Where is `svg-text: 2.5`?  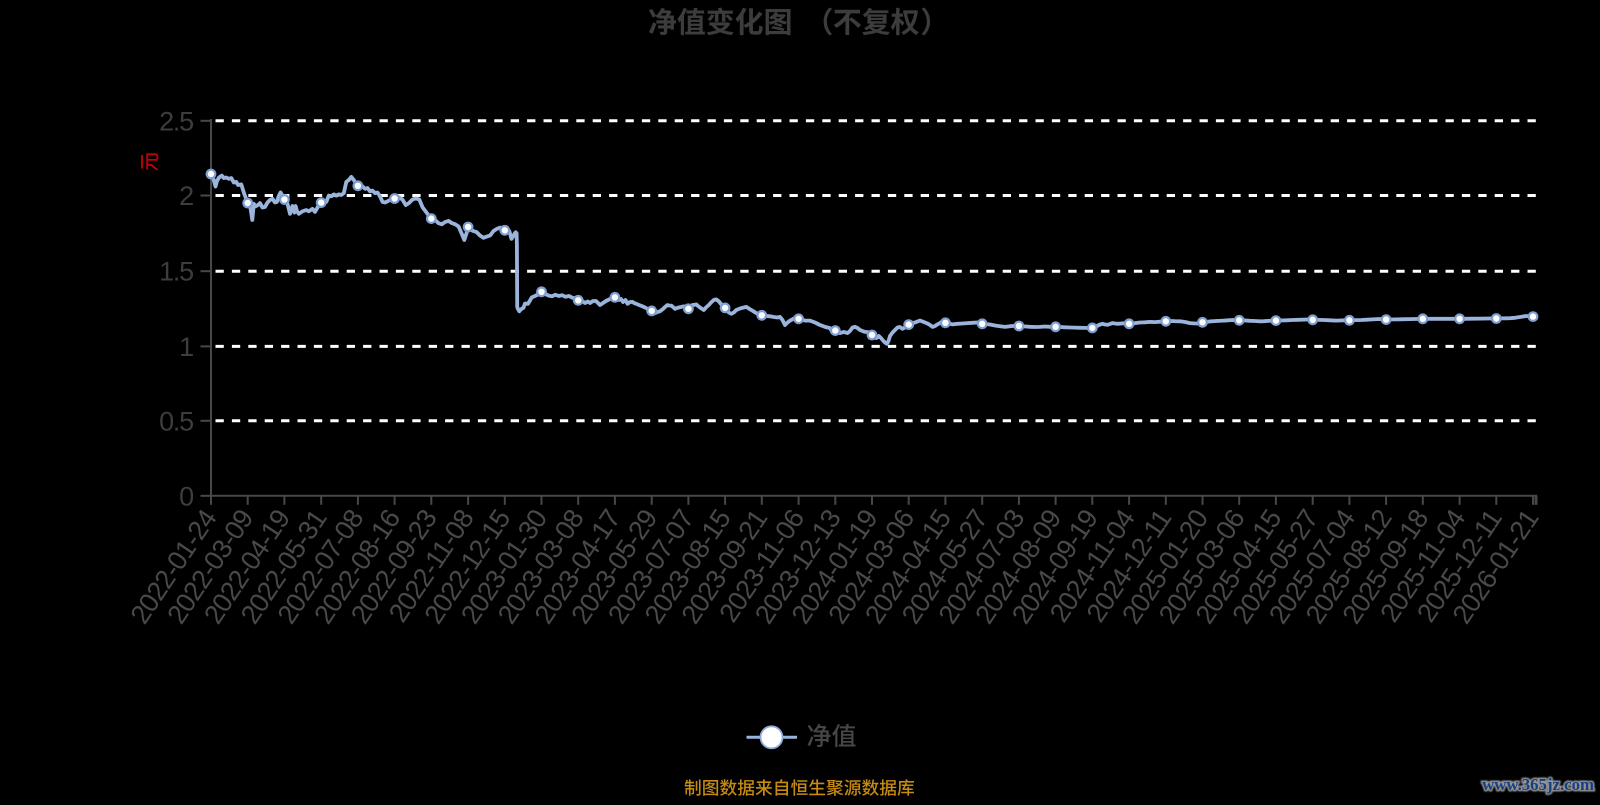 svg-text: 2.5 is located at coordinates (176, 121).